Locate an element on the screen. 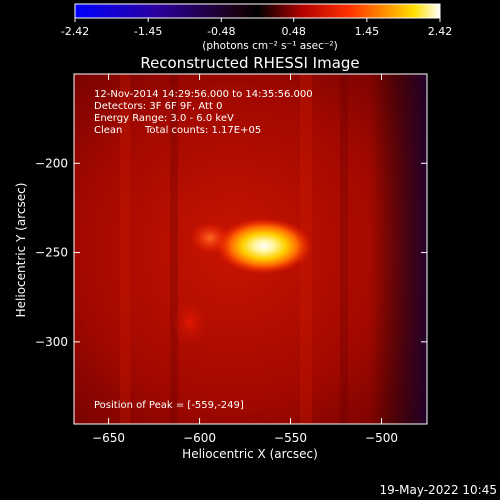 This screenshot has height=500, width=500. colorbar-tick-label: -2.42 is located at coordinates (75, 31).